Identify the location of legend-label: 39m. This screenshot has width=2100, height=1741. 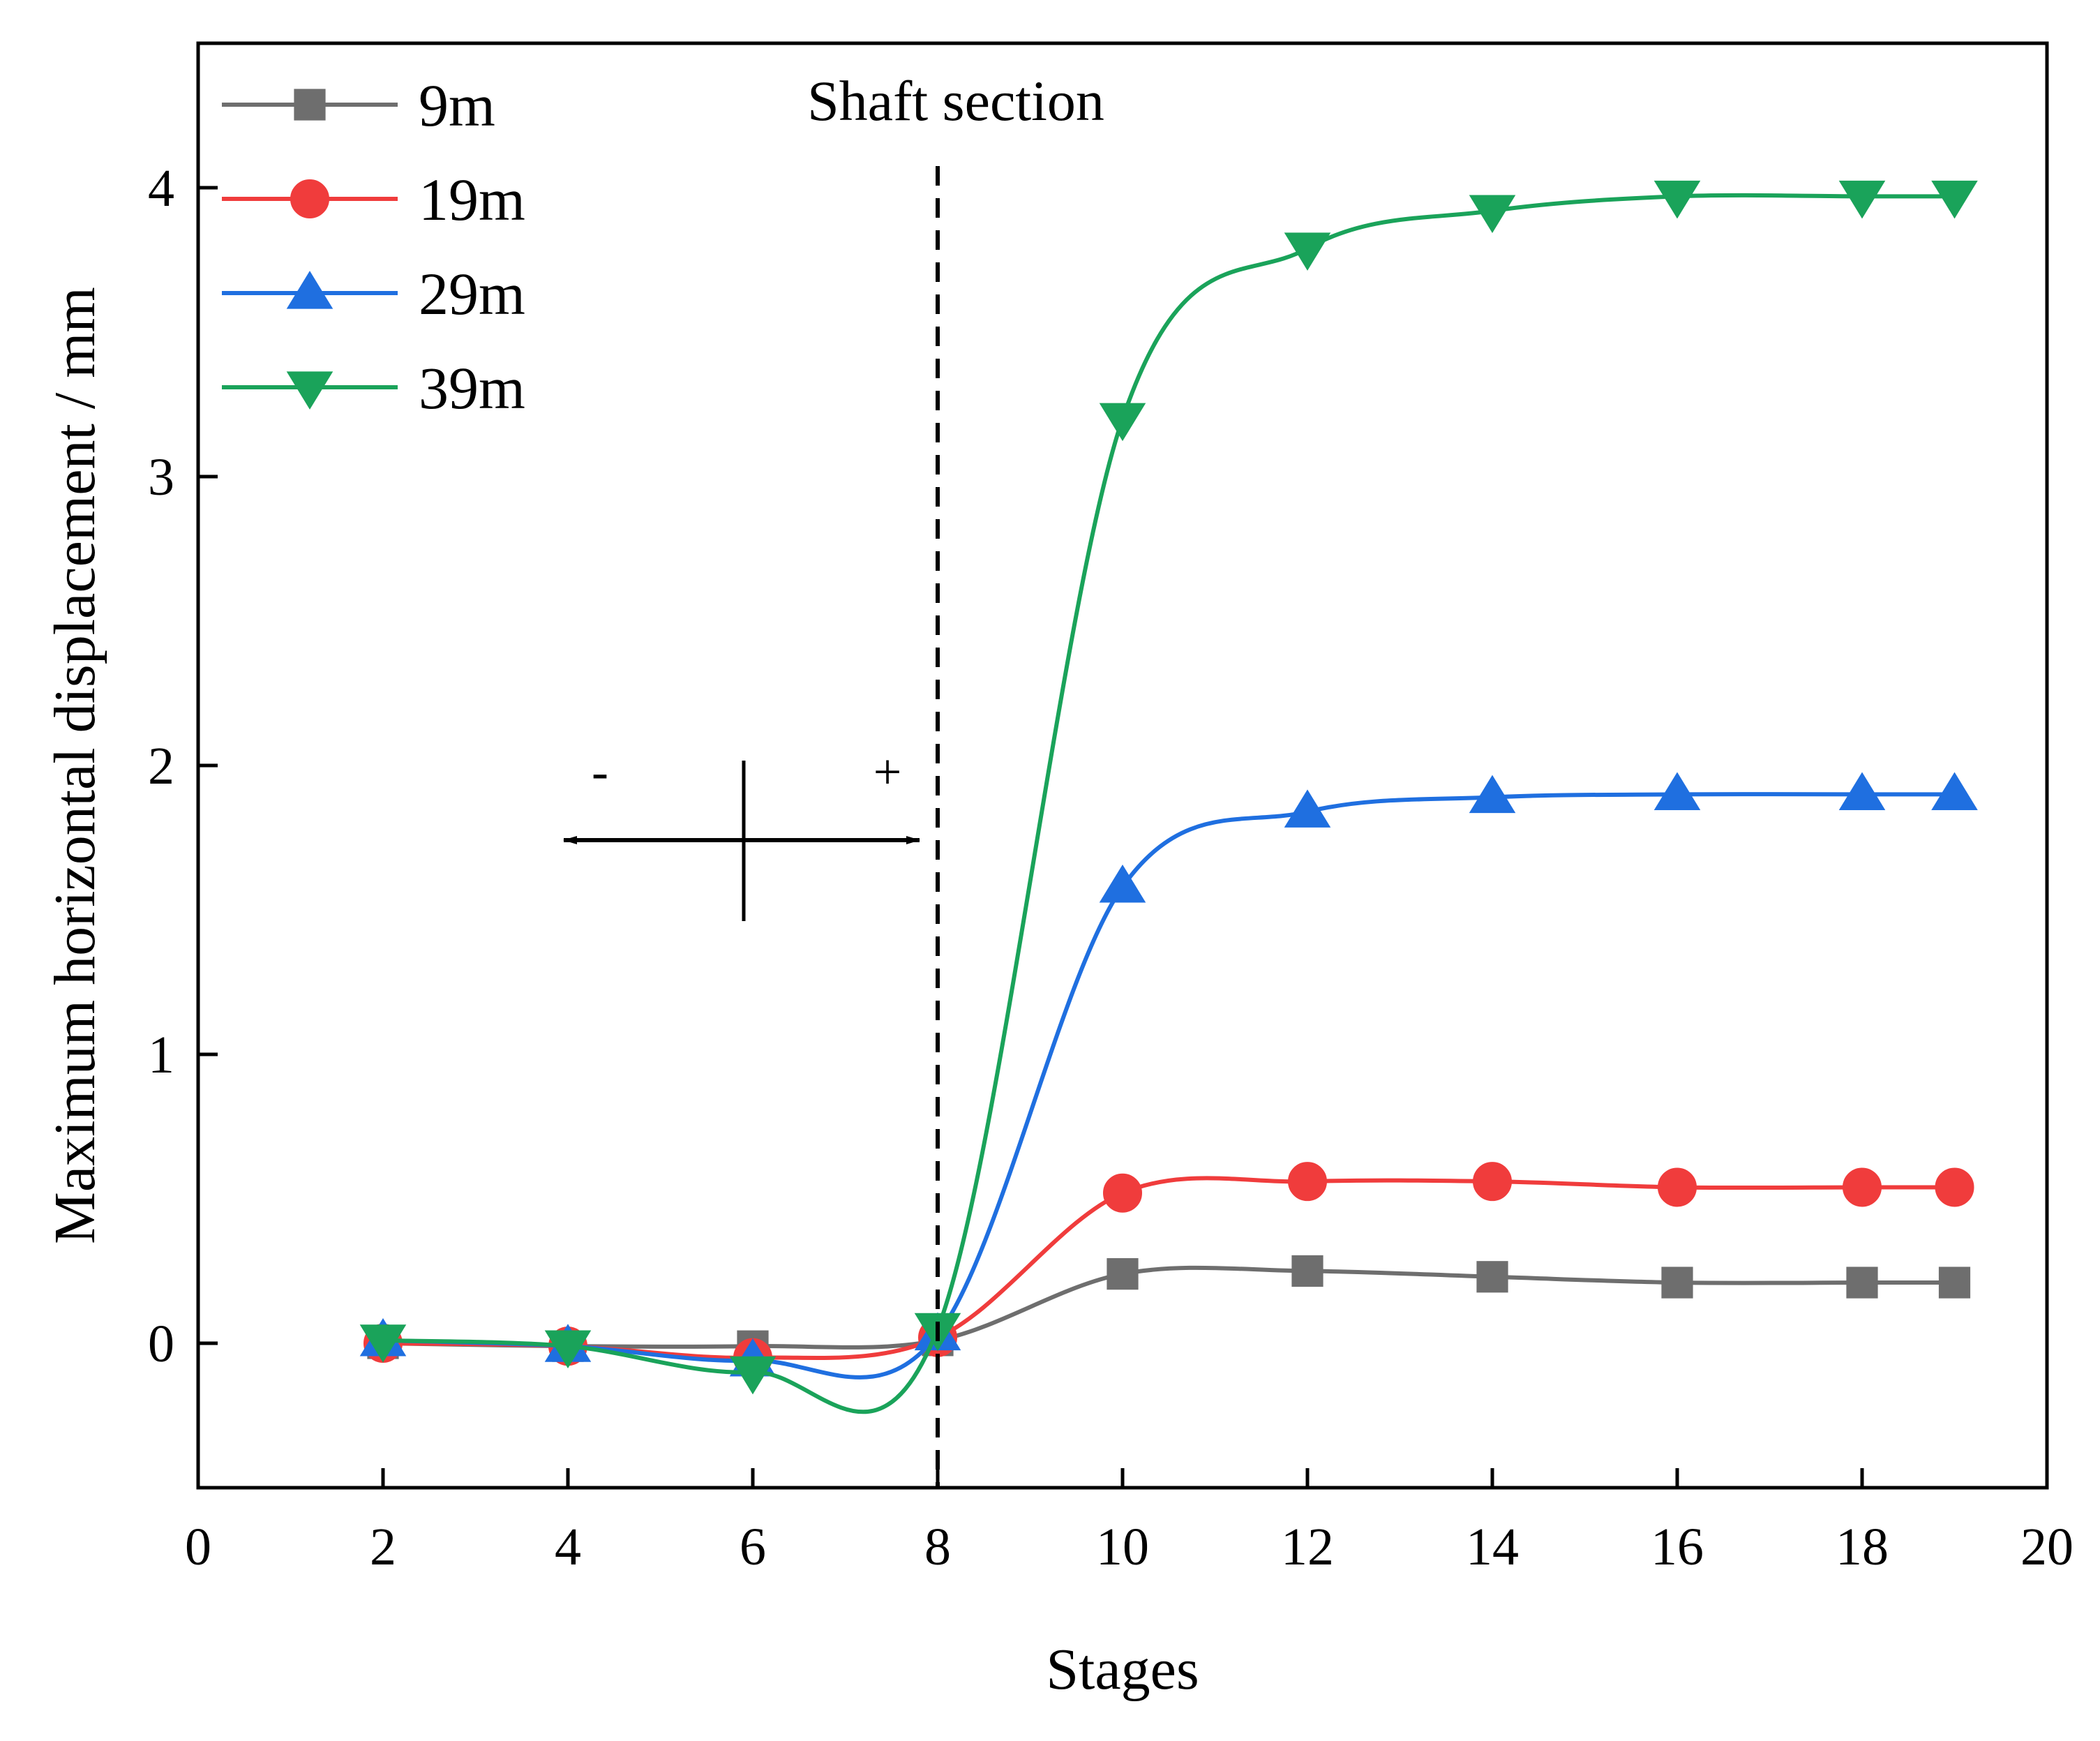
(472, 387).